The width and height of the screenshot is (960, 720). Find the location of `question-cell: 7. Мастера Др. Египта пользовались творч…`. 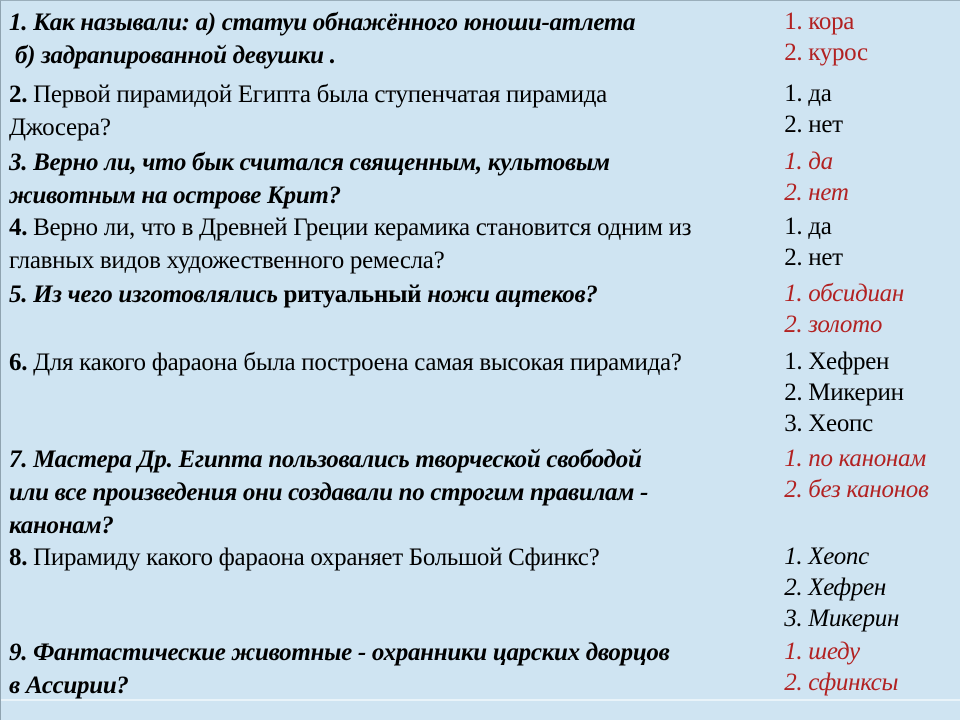

question-cell: 7. Мастера Др. Египта пользовались творч… is located at coordinates (390, 492).